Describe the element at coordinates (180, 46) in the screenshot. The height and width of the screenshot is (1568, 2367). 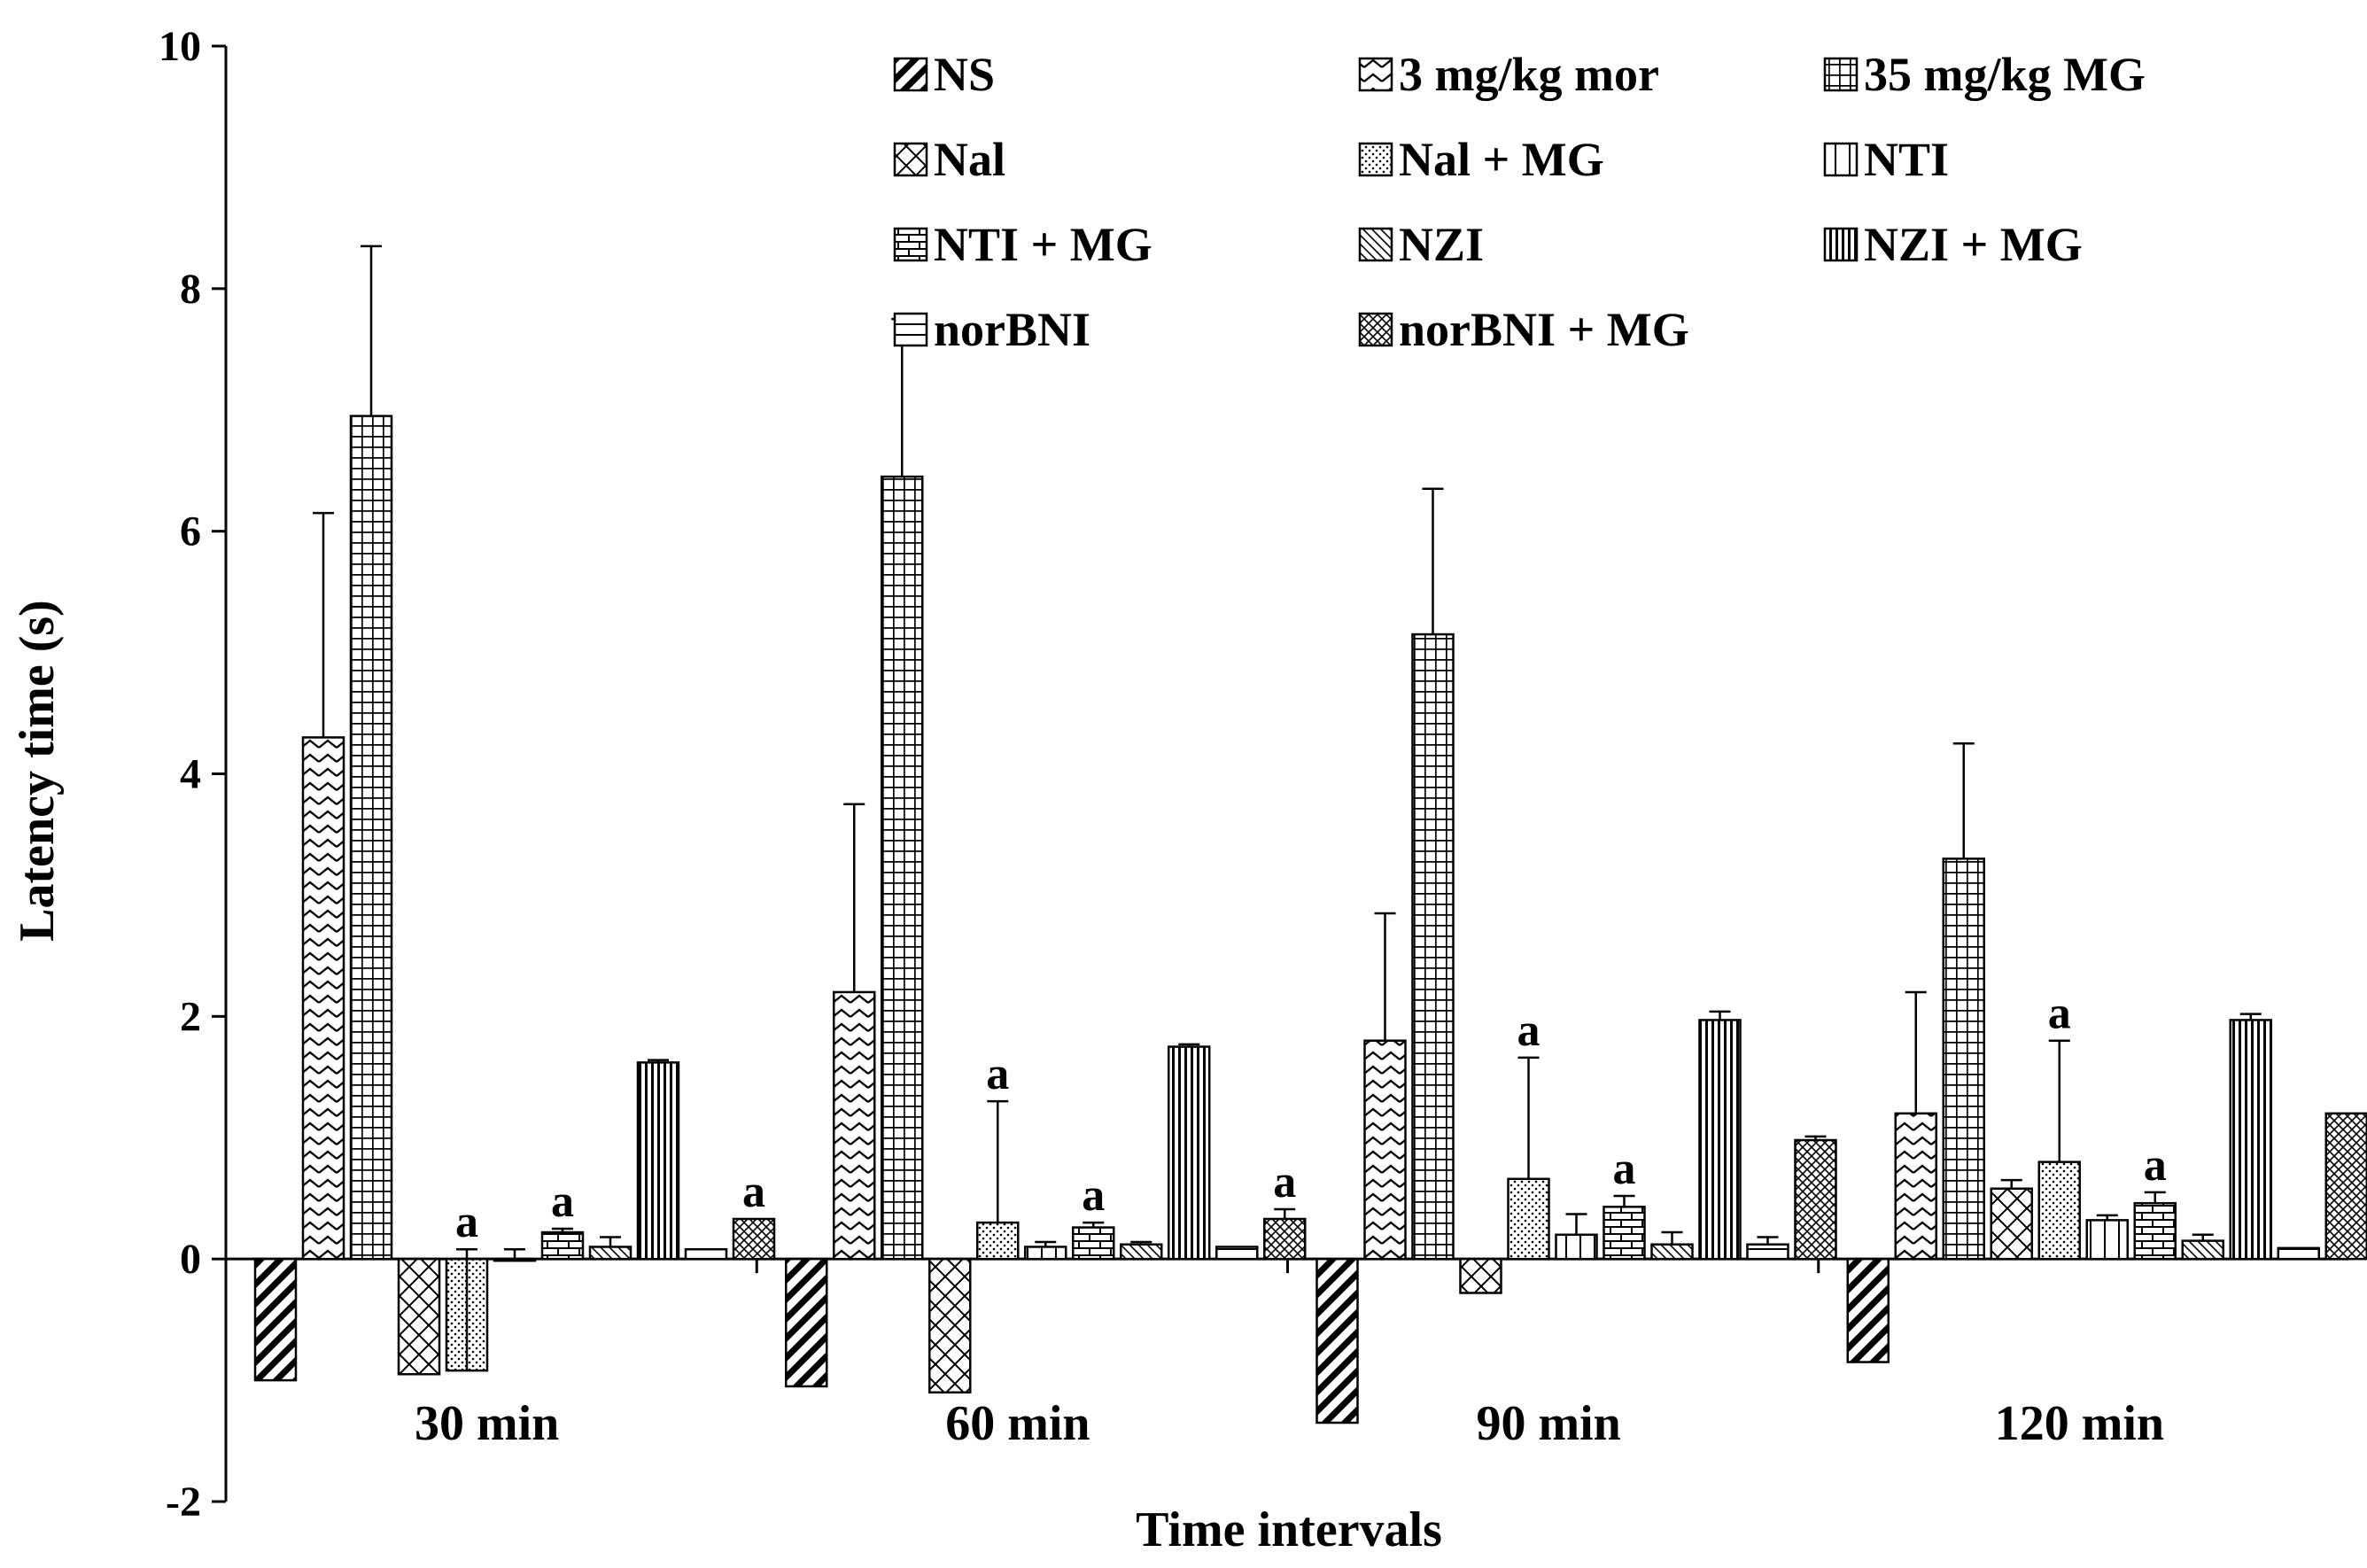
I see `y-tick-label: 10` at that location.